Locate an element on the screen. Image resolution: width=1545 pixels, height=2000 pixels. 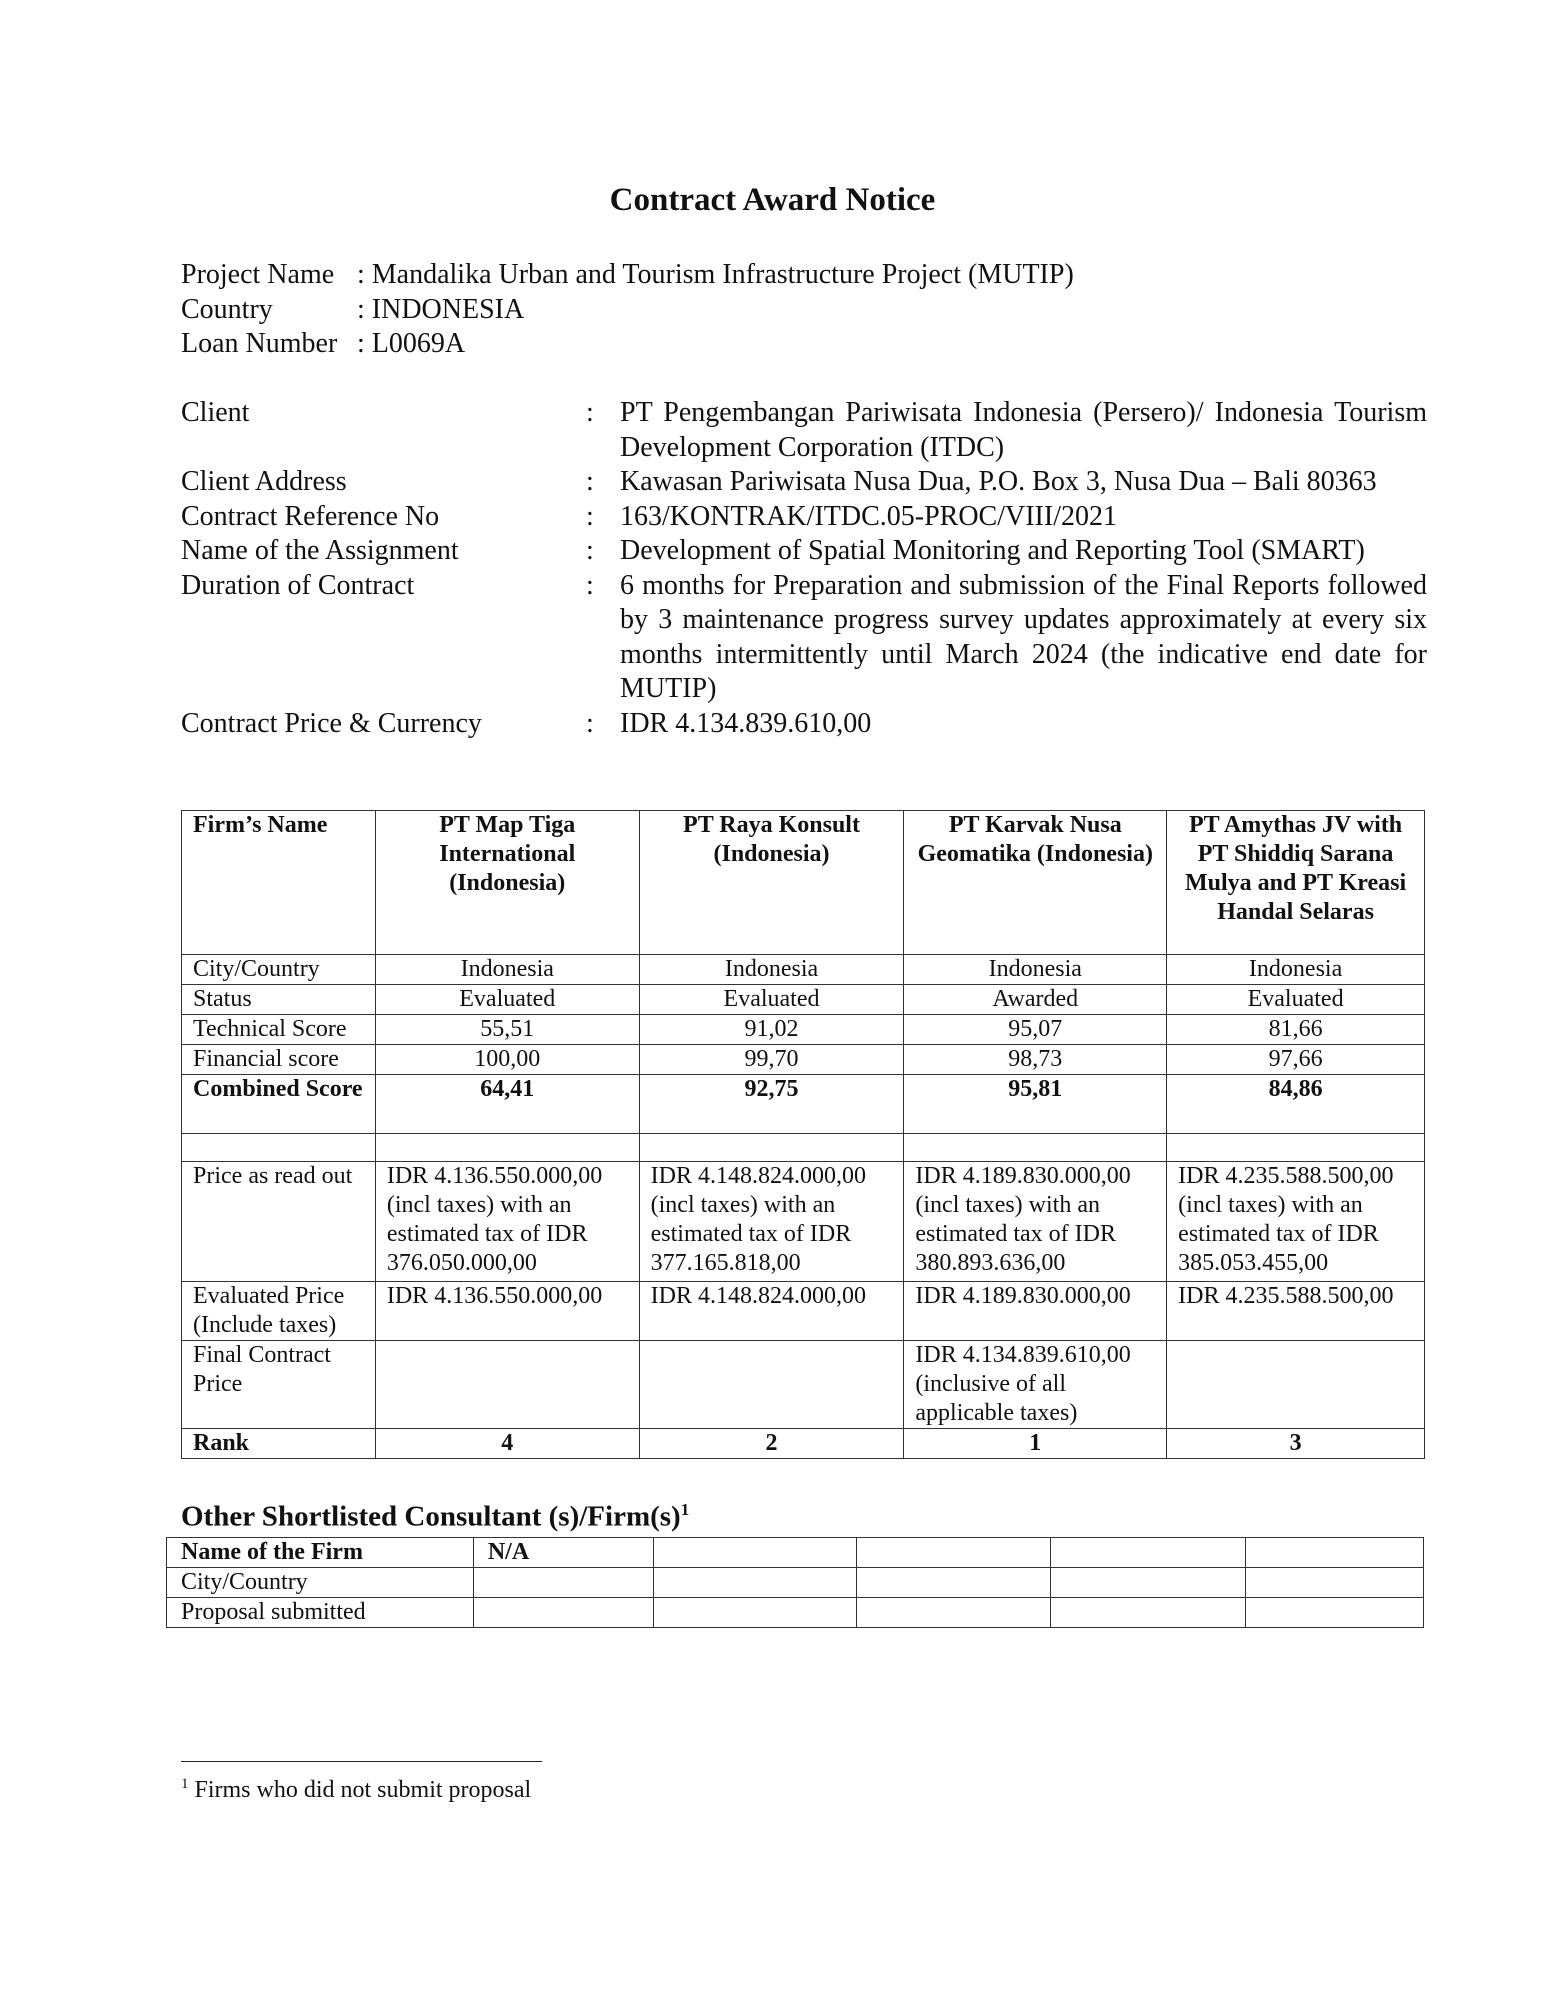
page-title: Contract Award Notice is located at coordinates (772, 200).